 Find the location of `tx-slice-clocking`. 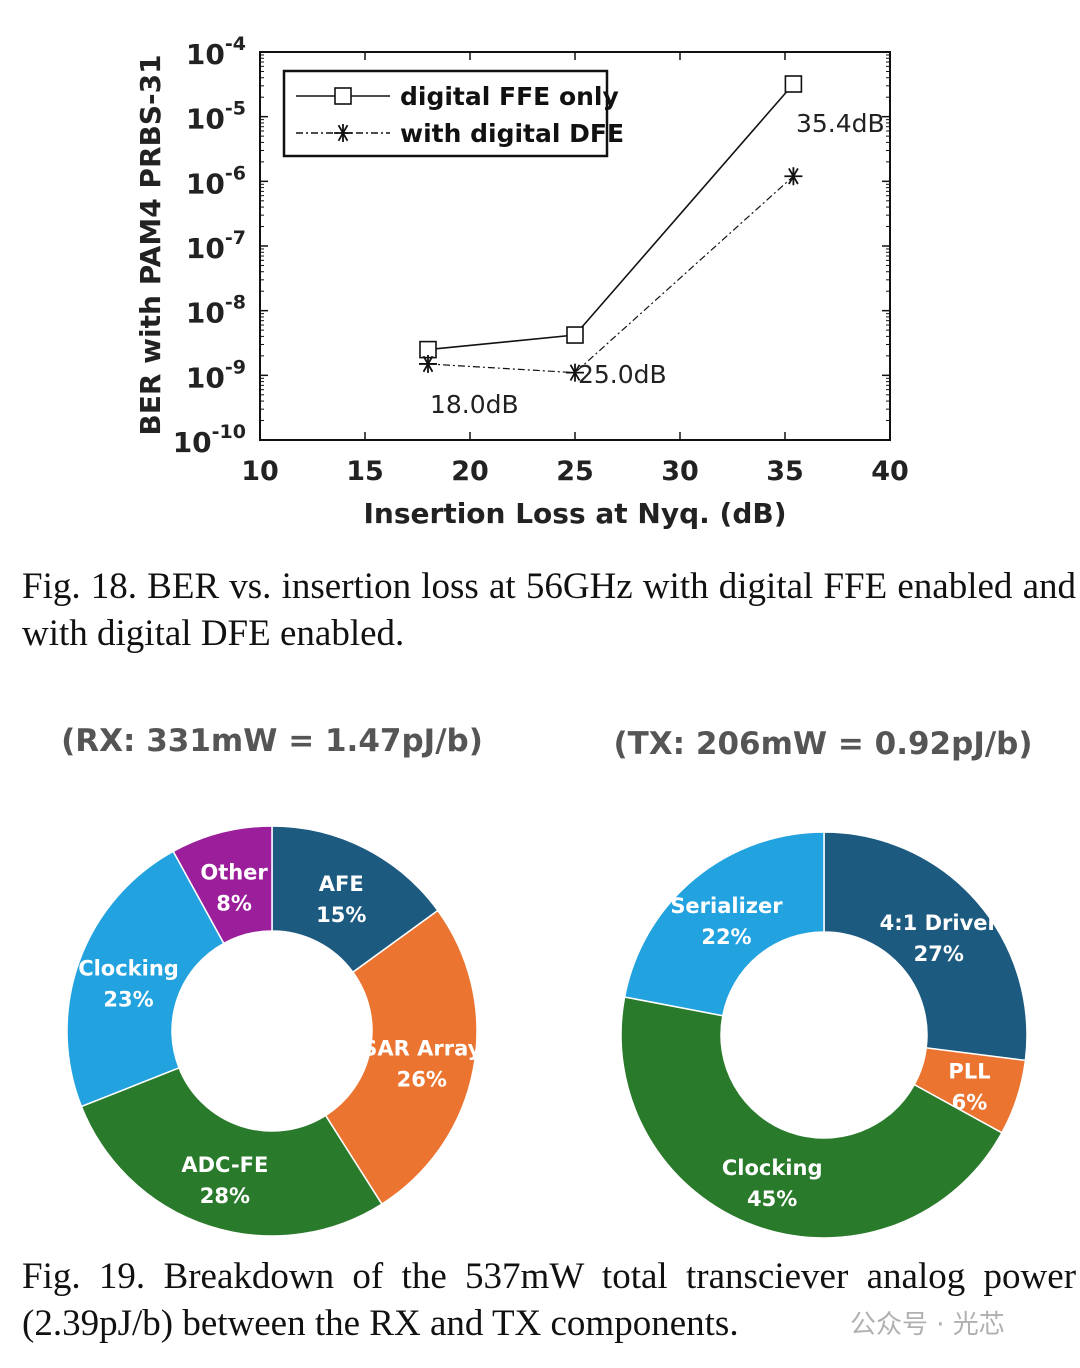

tx-slice-clocking is located at coordinates (811, 1117).